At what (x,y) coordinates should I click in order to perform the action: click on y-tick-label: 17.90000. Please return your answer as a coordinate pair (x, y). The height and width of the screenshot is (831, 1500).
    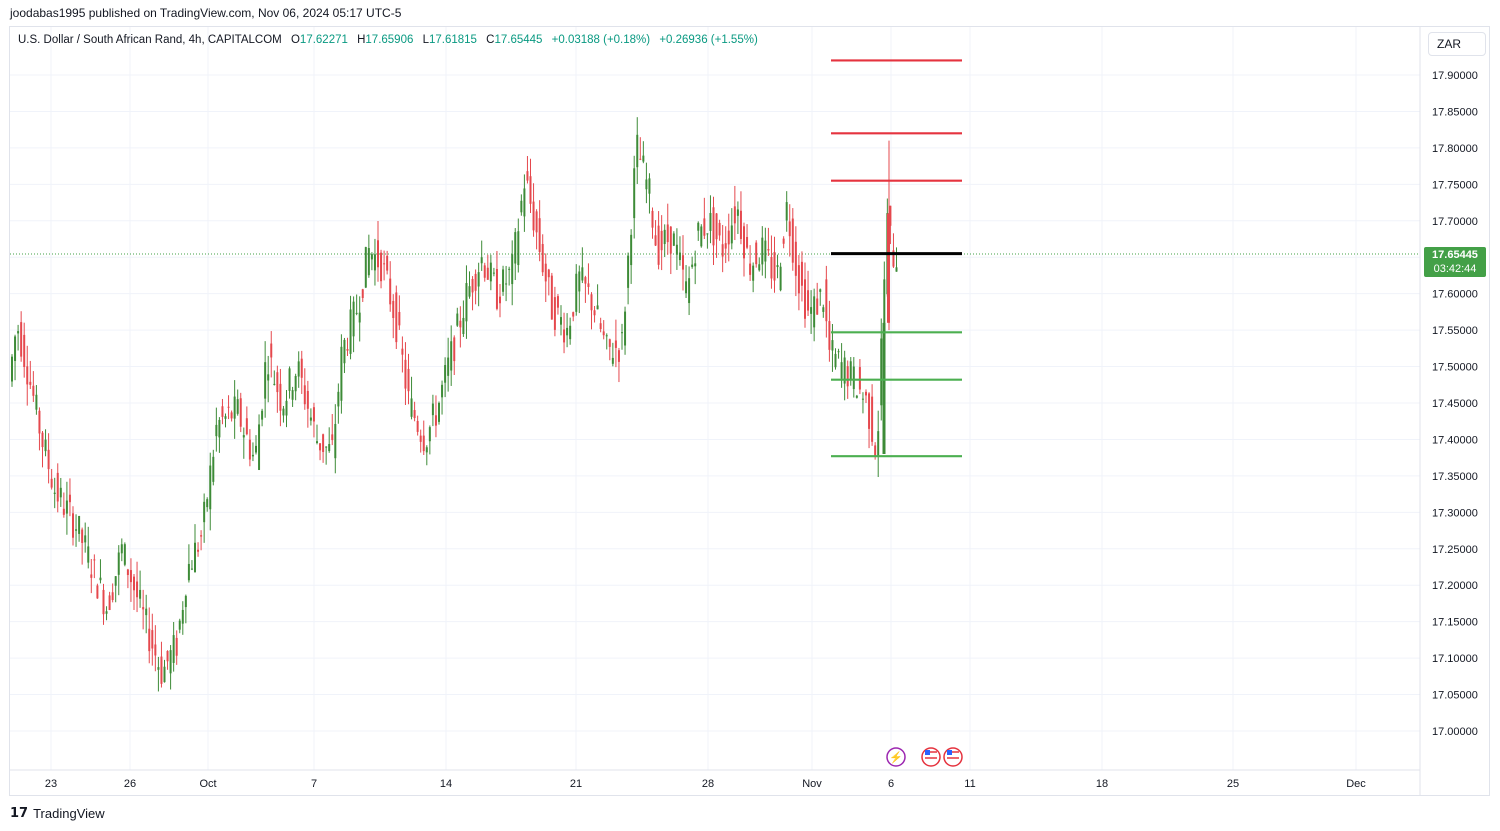
    Looking at the image, I should click on (1455, 76).